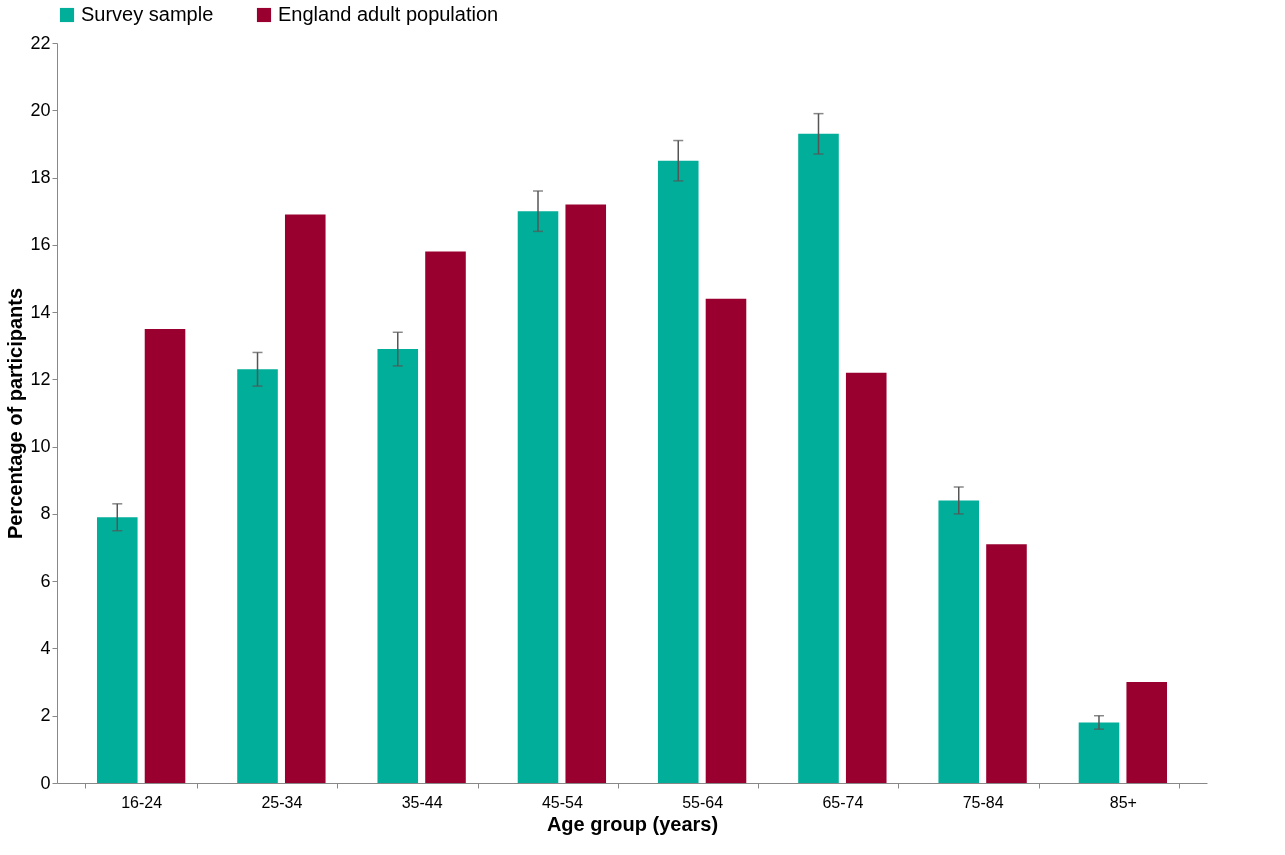 Image resolution: width=1285 pixels, height=855 pixels. What do you see at coordinates (983, 802) in the screenshot?
I see `x-tick-label: 75-84` at bounding box center [983, 802].